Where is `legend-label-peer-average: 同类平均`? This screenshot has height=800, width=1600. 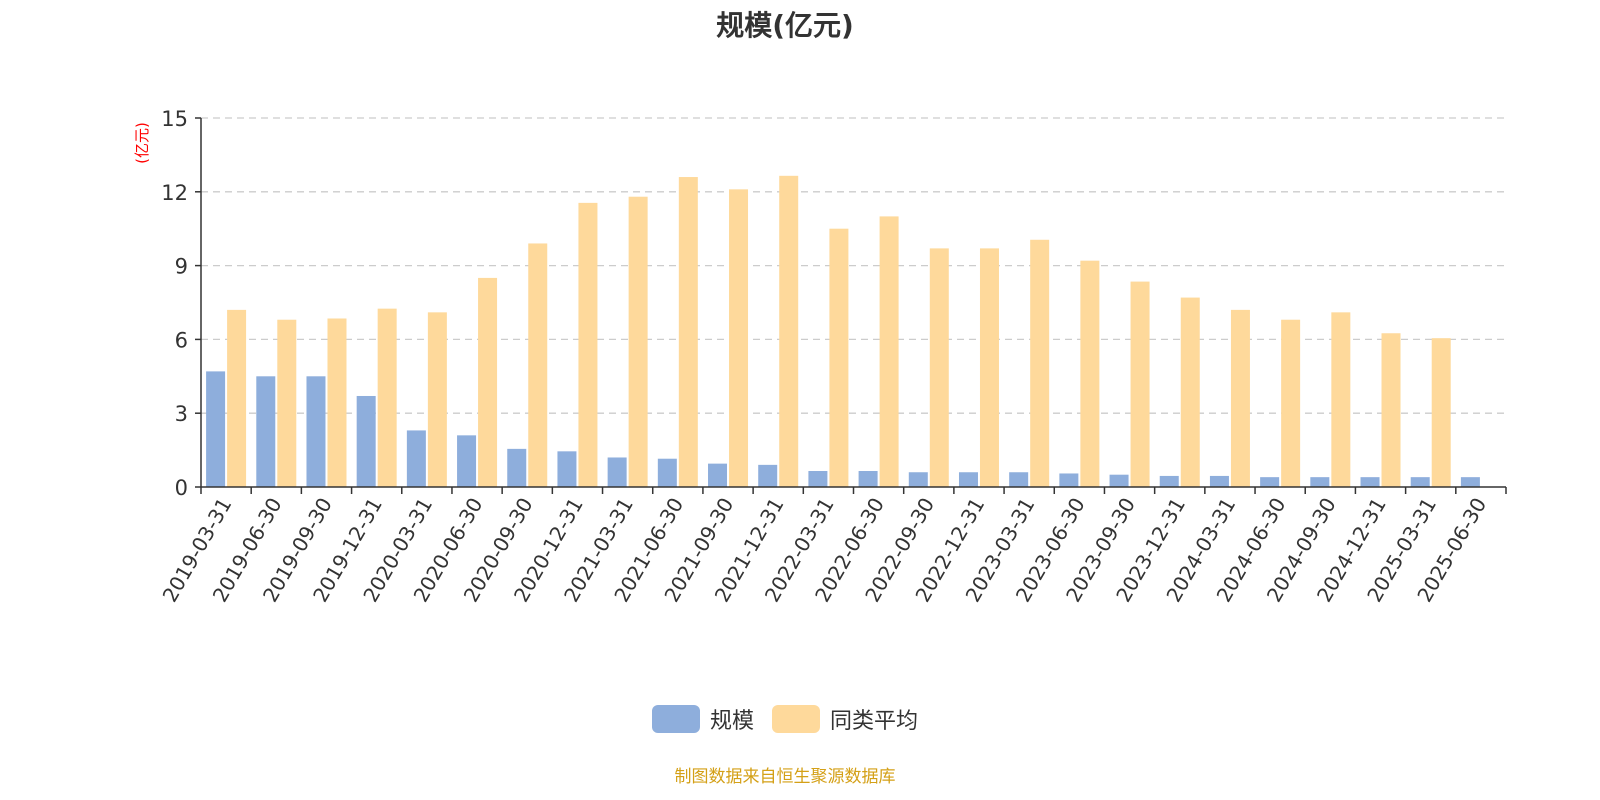 legend-label-peer-average: 同类平均 is located at coordinates (874, 721).